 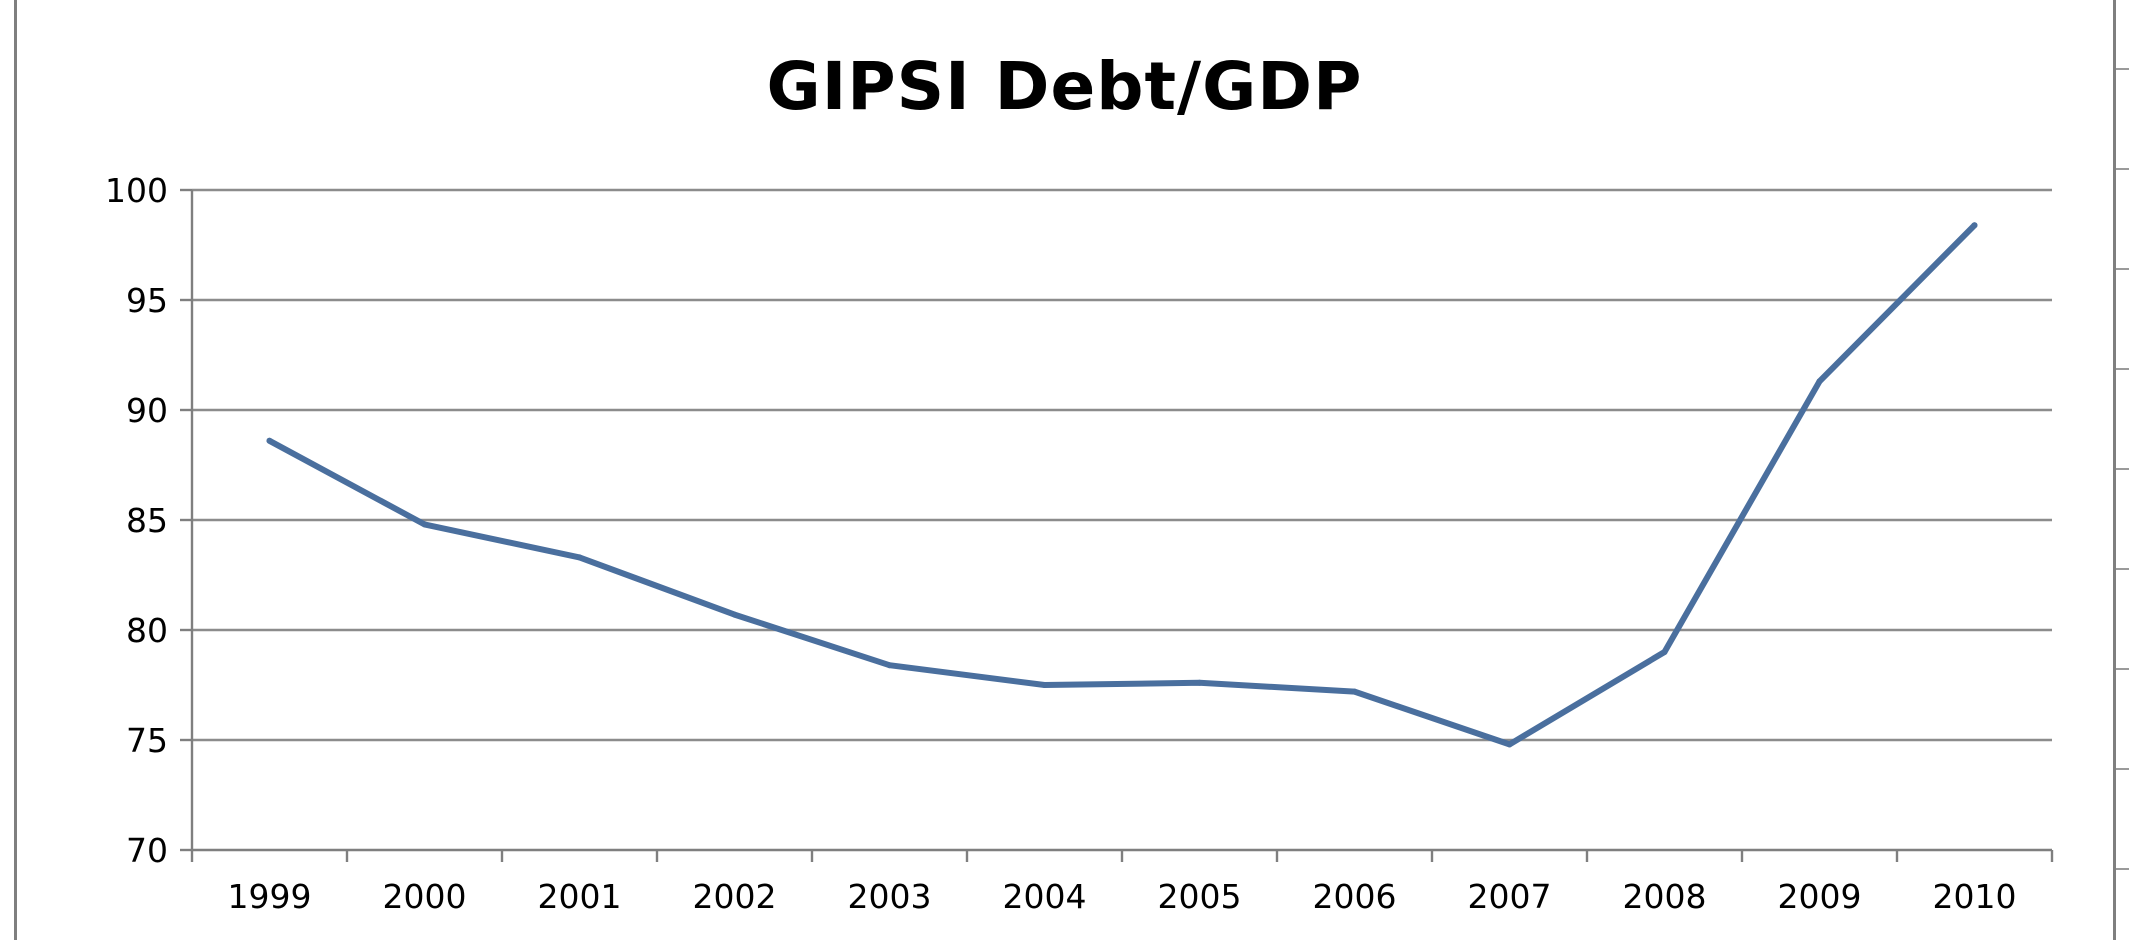 I want to click on y-tick-label: 95, so click(x=147, y=300).